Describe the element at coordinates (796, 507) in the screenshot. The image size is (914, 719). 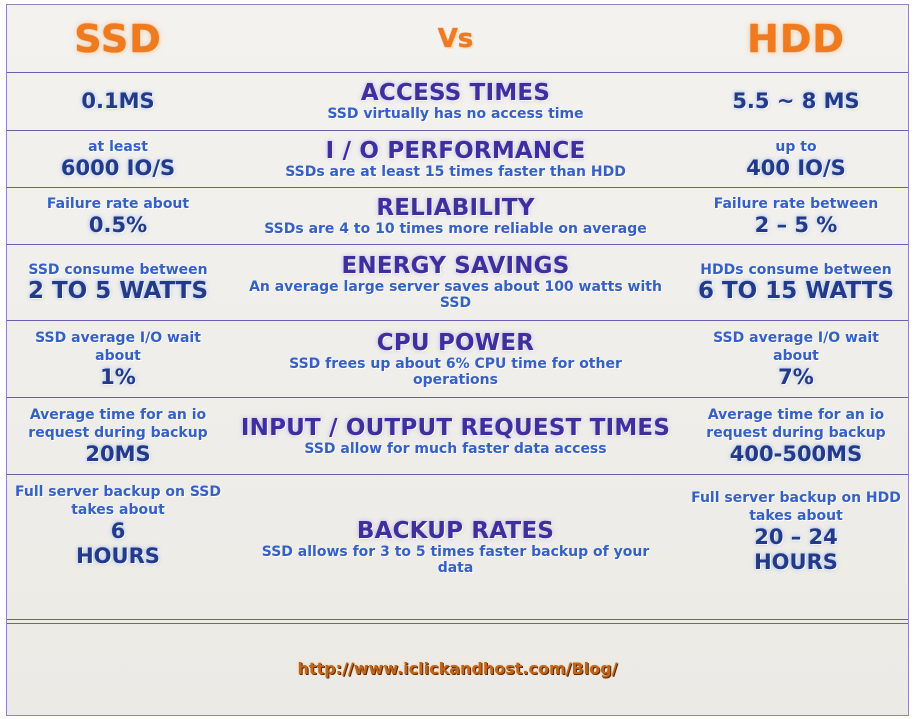
I see `hdd-caption: Full server backup on HDD takes about` at that location.